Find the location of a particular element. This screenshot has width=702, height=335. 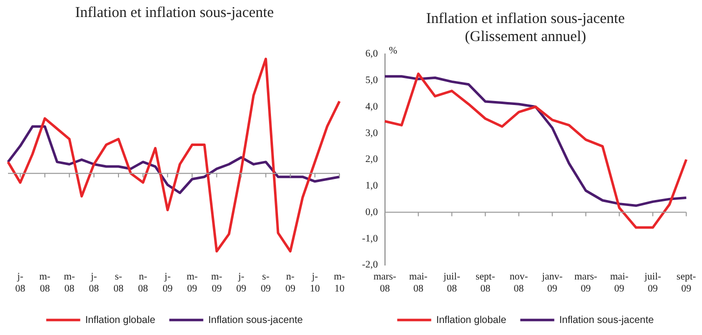

y-tick-label: 6,0 is located at coordinates (371, 54).